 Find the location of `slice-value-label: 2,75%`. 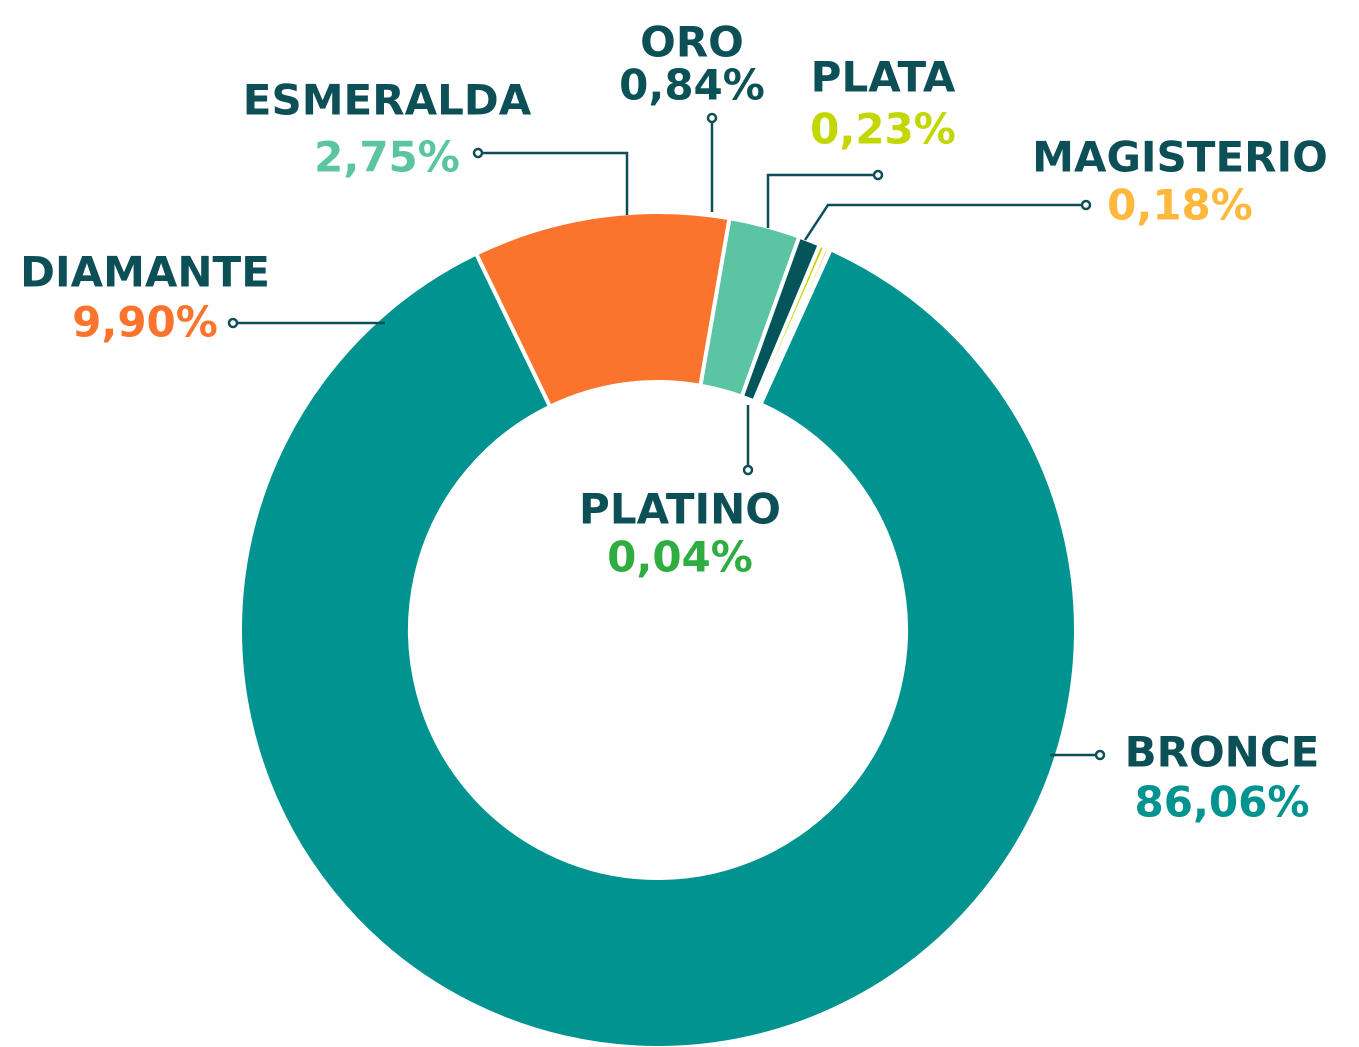

slice-value-label: 2,75% is located at coordinates (387, 157).